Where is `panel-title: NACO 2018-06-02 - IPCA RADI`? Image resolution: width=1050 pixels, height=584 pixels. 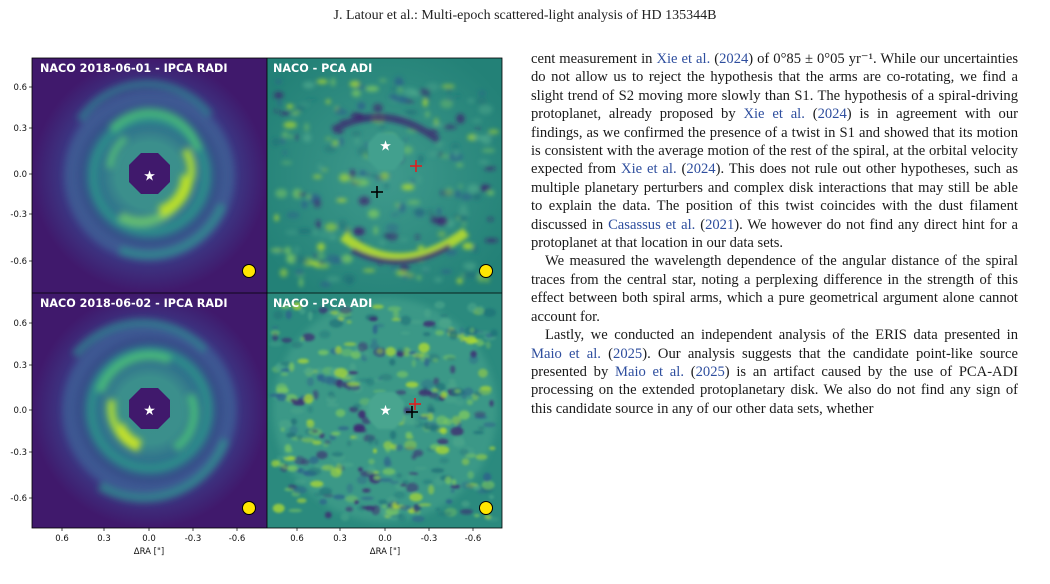
panel-title: NACO 2018-06-02 - IPCA RADI is located at coordinates (133, 303).